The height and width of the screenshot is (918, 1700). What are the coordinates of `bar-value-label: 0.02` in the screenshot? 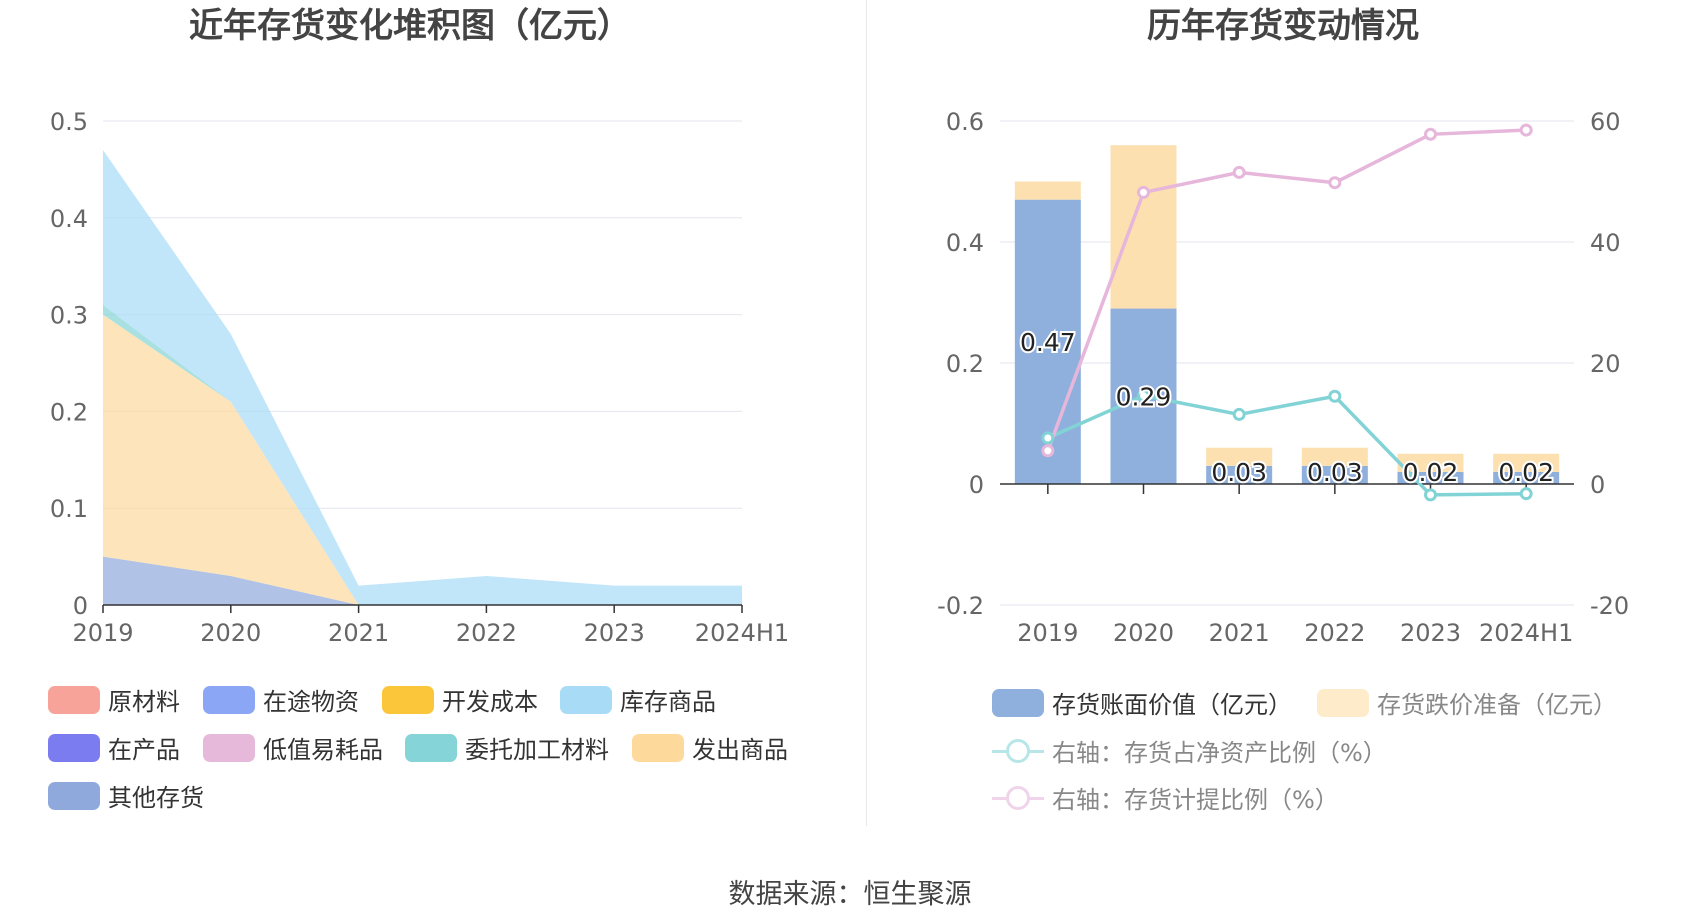 It's located at (1431, 472).